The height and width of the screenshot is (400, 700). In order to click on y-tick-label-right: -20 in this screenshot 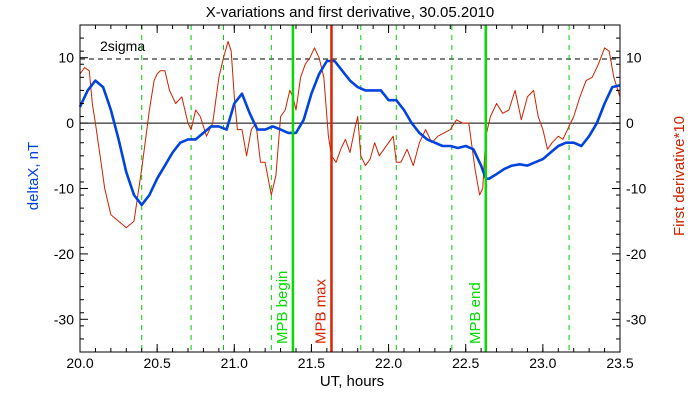, I will do `click(636, 254)`.